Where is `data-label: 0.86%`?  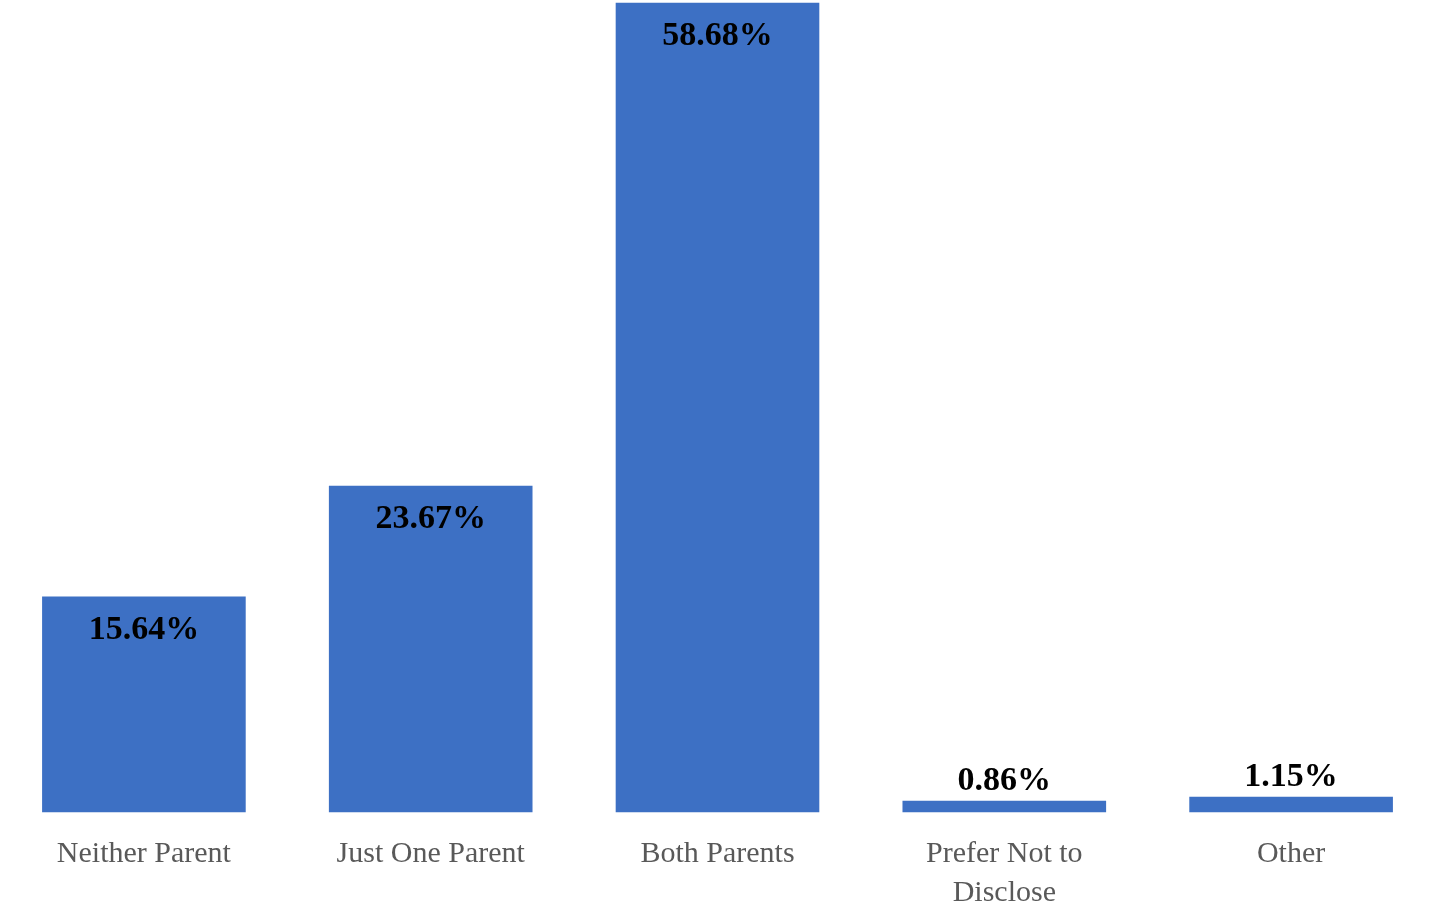
data-label: 0.86% is located at coordinates (1004, 778).